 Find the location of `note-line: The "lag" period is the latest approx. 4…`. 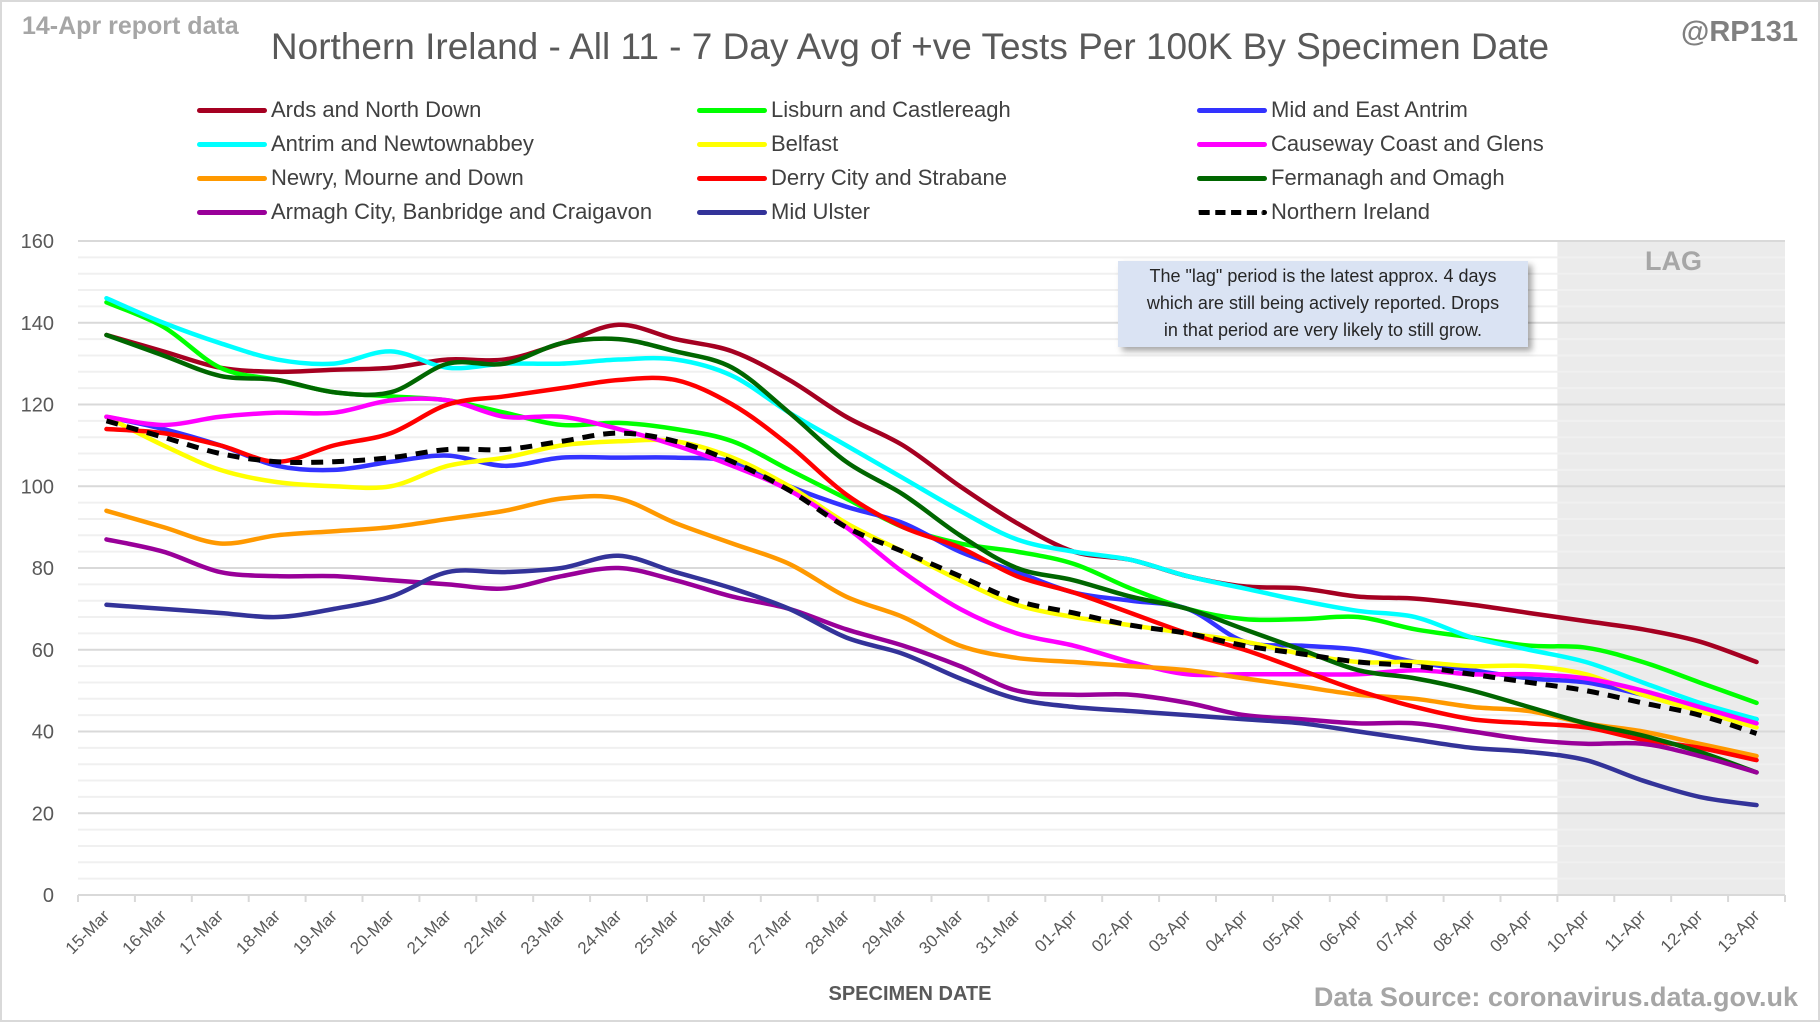

note-line: The "lag" period is the latest approx. 4… is located at coordinates (1323, 276).